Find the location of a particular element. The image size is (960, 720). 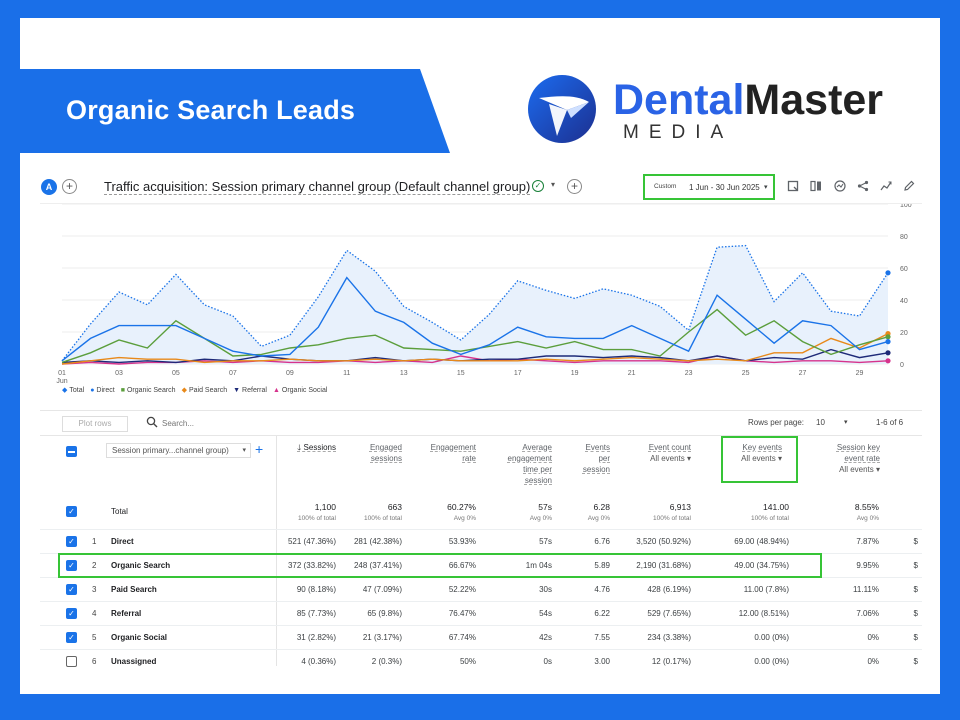

banner-title: Organic Search Leads is located at coordinates (211, 110).